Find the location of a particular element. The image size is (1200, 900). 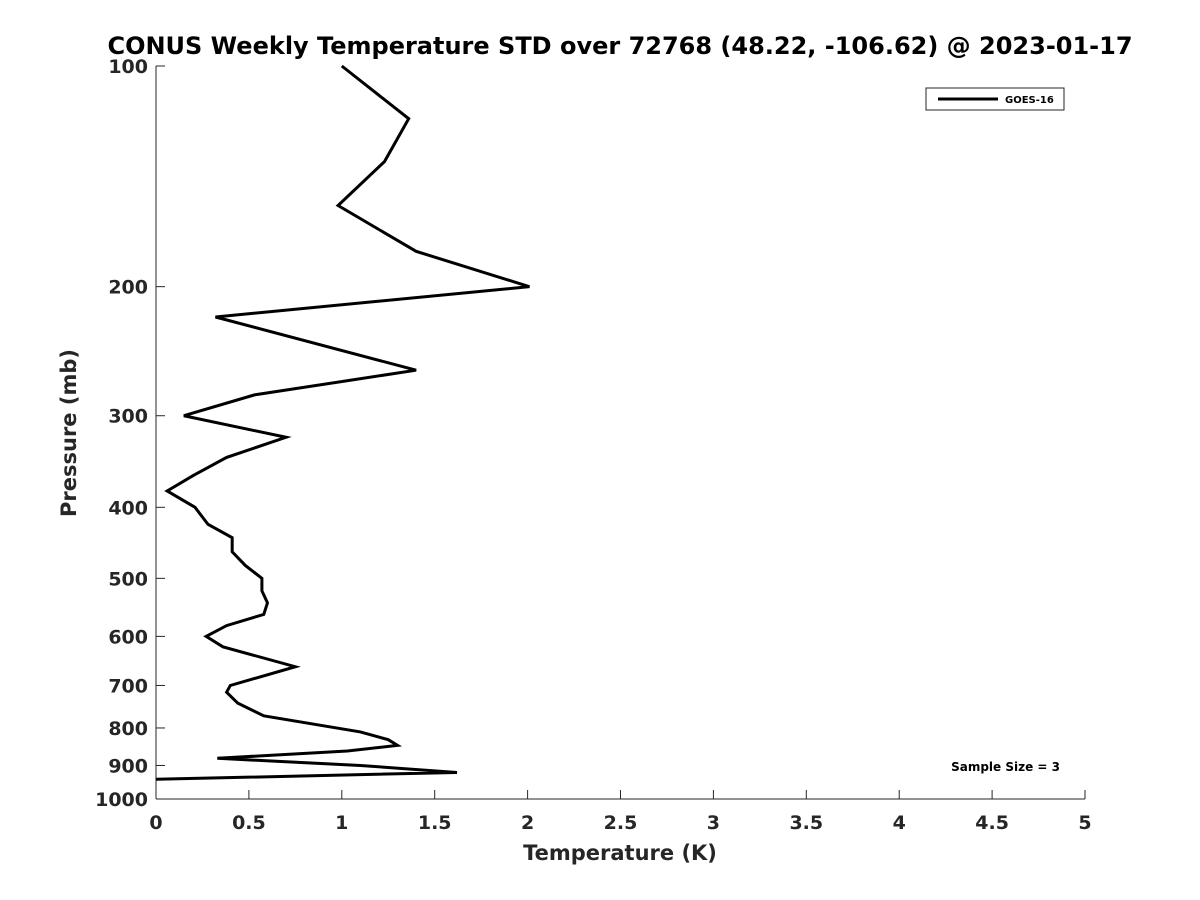

legend-label: GOES-16 is located at coordinates (1029, 100).